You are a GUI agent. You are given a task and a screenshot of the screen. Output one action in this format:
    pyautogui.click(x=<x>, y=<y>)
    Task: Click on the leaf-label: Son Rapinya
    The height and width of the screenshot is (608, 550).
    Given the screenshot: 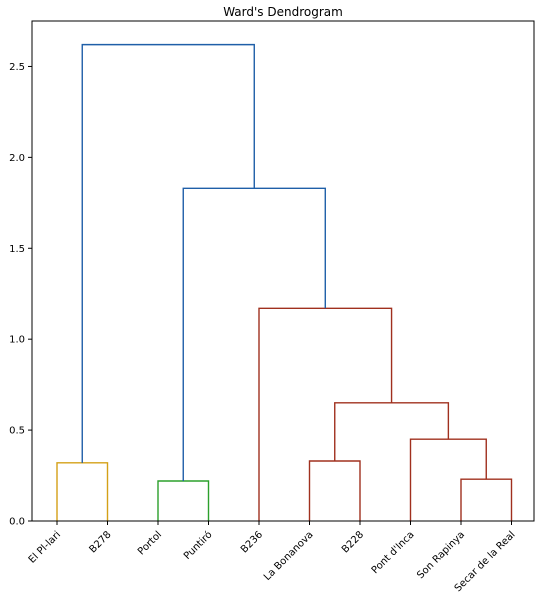 What is the action you would take?
    pyautogui.click(x=441, y=555)
    